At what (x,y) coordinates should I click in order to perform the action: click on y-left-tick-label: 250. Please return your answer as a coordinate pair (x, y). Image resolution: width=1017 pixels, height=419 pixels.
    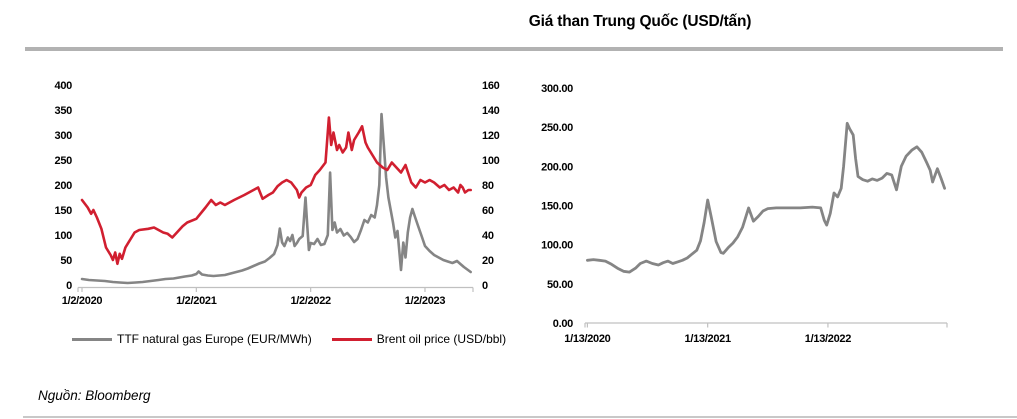
    Looking at the image, I should click on (64, 161).